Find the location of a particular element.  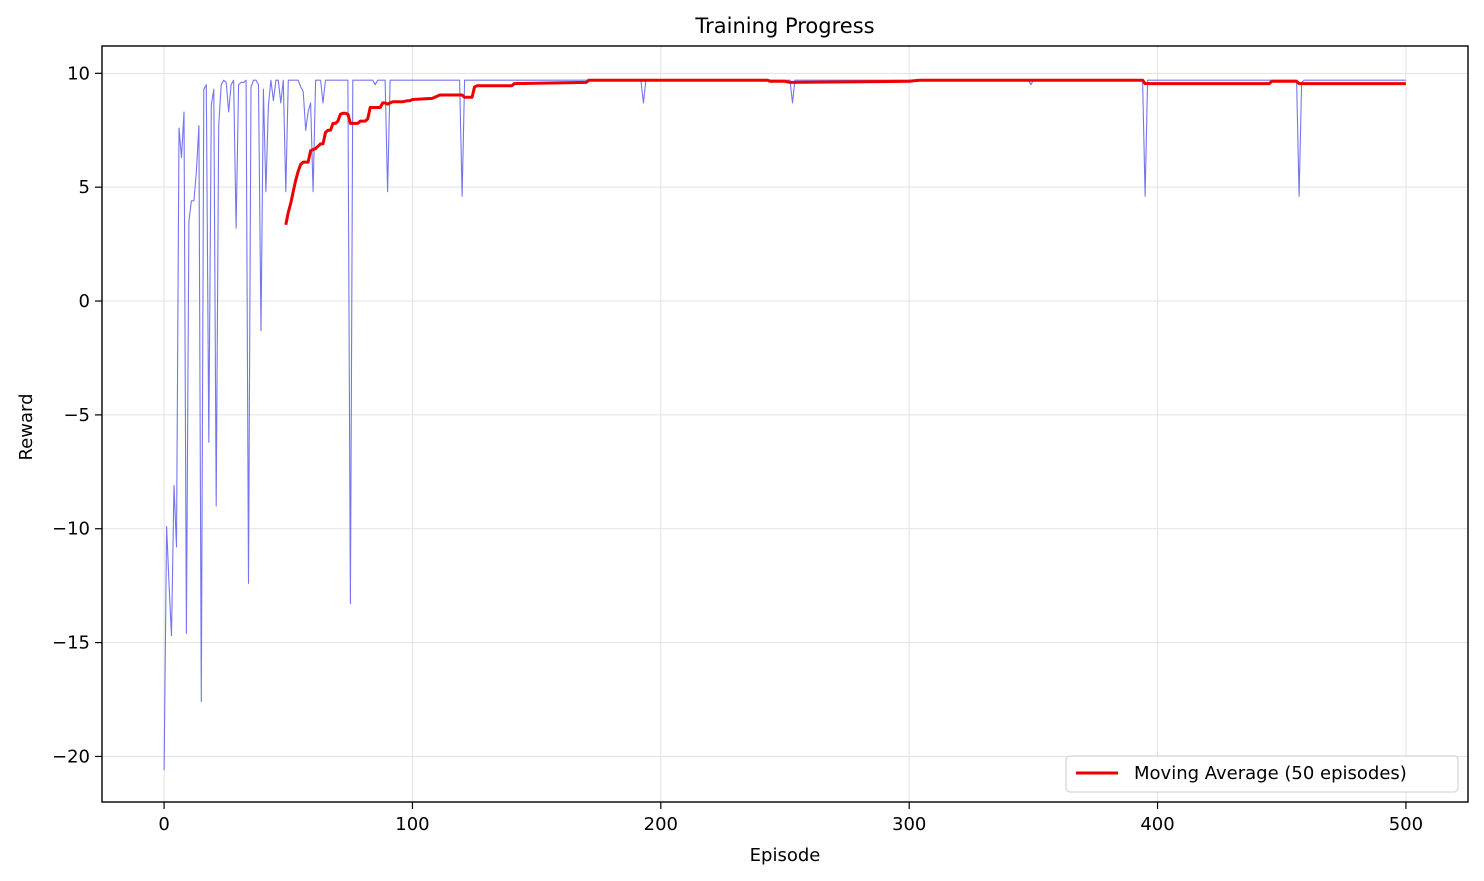

legend-label-moving-average: Moving Average (50 episodes) is located at coordinates (1270, 773).